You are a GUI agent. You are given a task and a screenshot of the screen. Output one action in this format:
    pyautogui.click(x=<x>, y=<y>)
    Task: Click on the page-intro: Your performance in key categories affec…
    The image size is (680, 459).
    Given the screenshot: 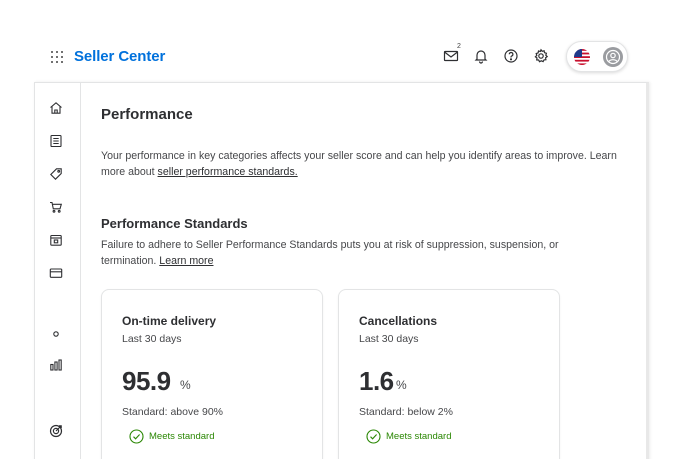 What is the action you would take?
    pyautogui.click(x=361, y=164)
    